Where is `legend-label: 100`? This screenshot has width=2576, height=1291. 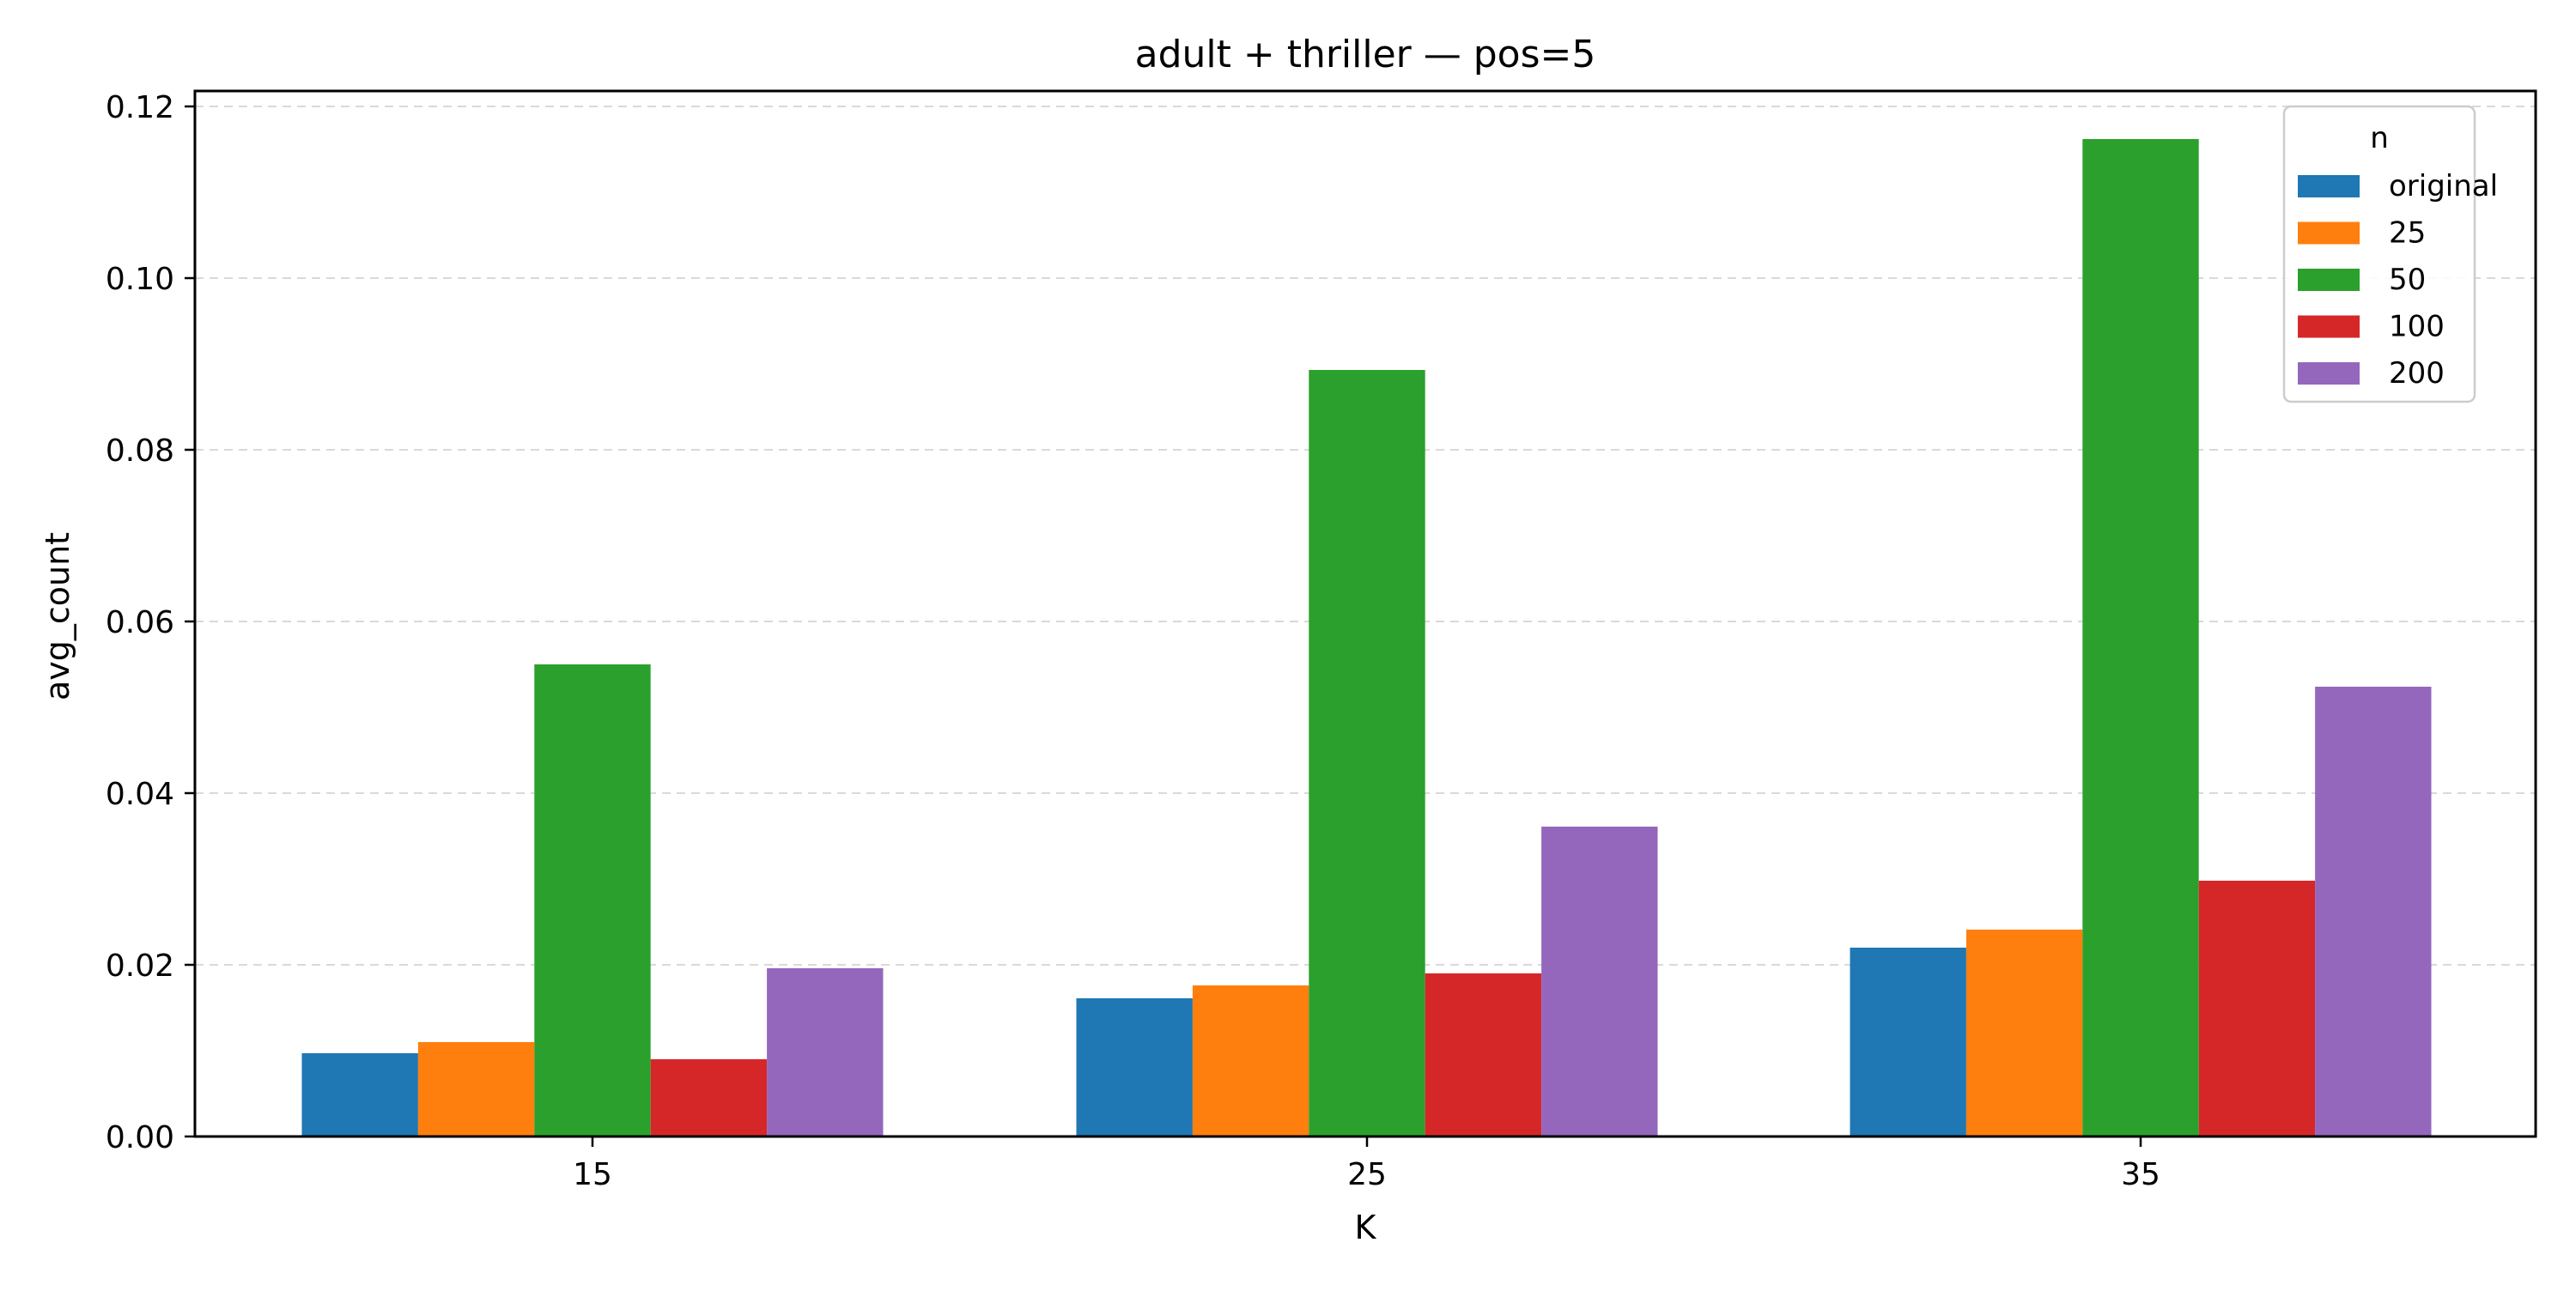 legend-label: 100 is located at coordinates (2417, 327).